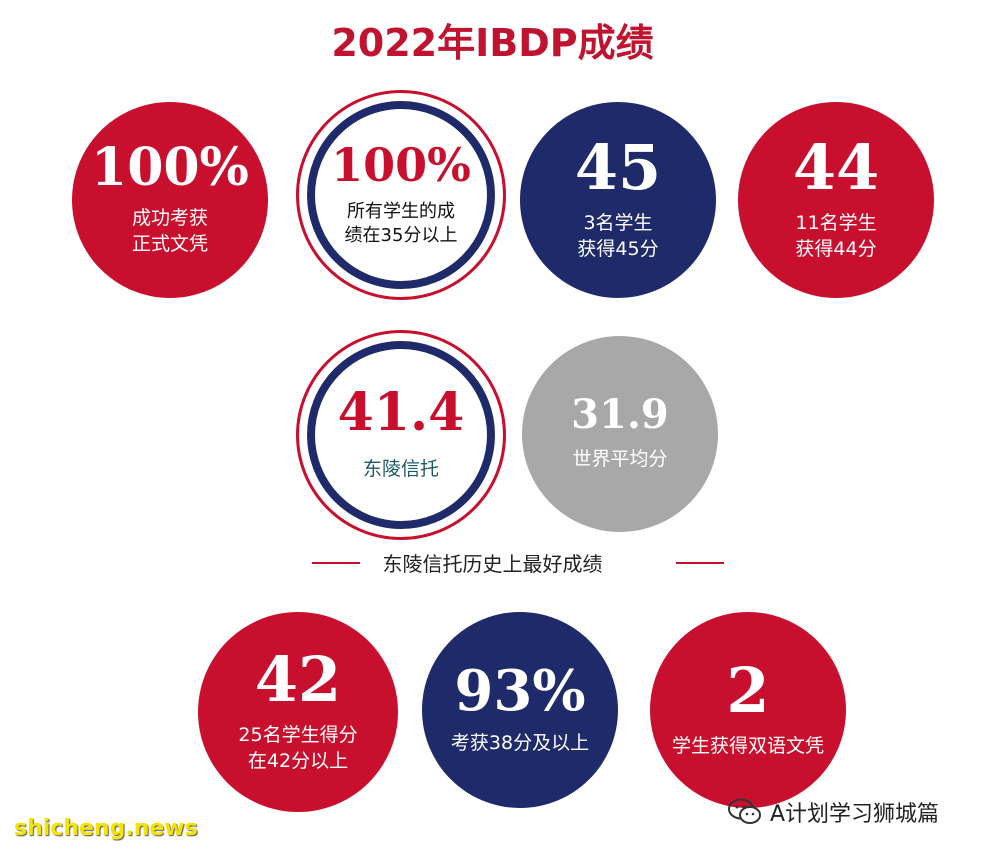 The height and width of the screenshot is (854, 985). What do you see at coordinates (745, 812) in the screenshot?
I see `wechat-icon` at bounding box center [745, 812].